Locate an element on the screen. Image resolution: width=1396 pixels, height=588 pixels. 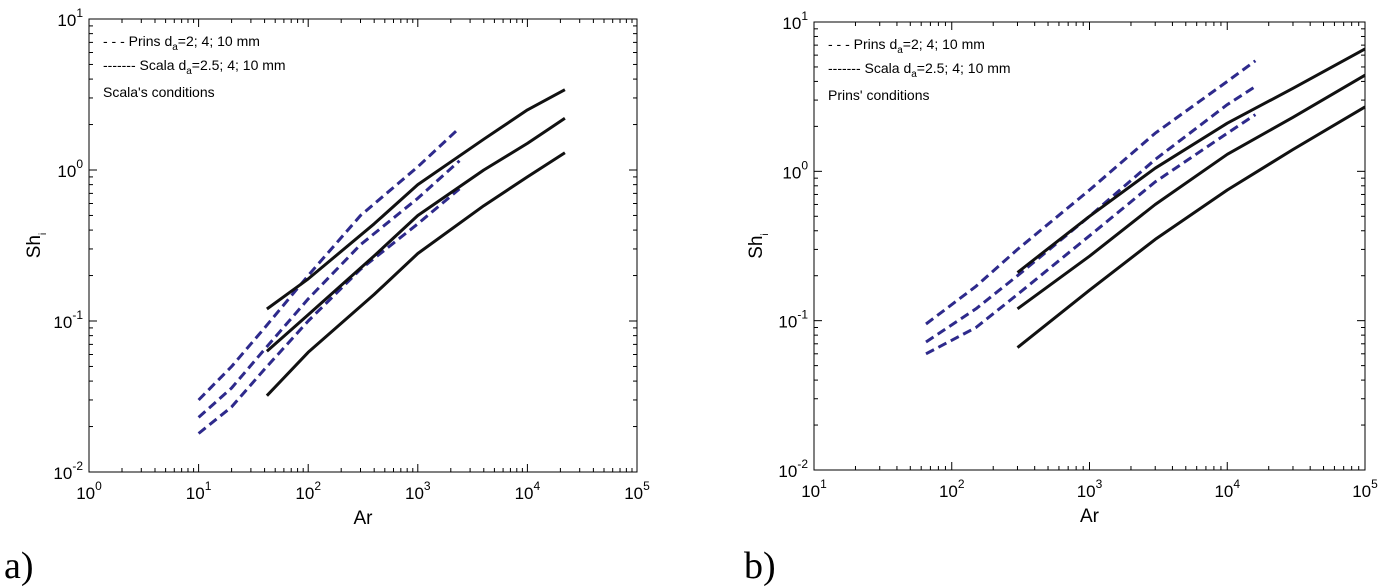
x-tick-label: 10⁰ is located at coordinates (89, 491).